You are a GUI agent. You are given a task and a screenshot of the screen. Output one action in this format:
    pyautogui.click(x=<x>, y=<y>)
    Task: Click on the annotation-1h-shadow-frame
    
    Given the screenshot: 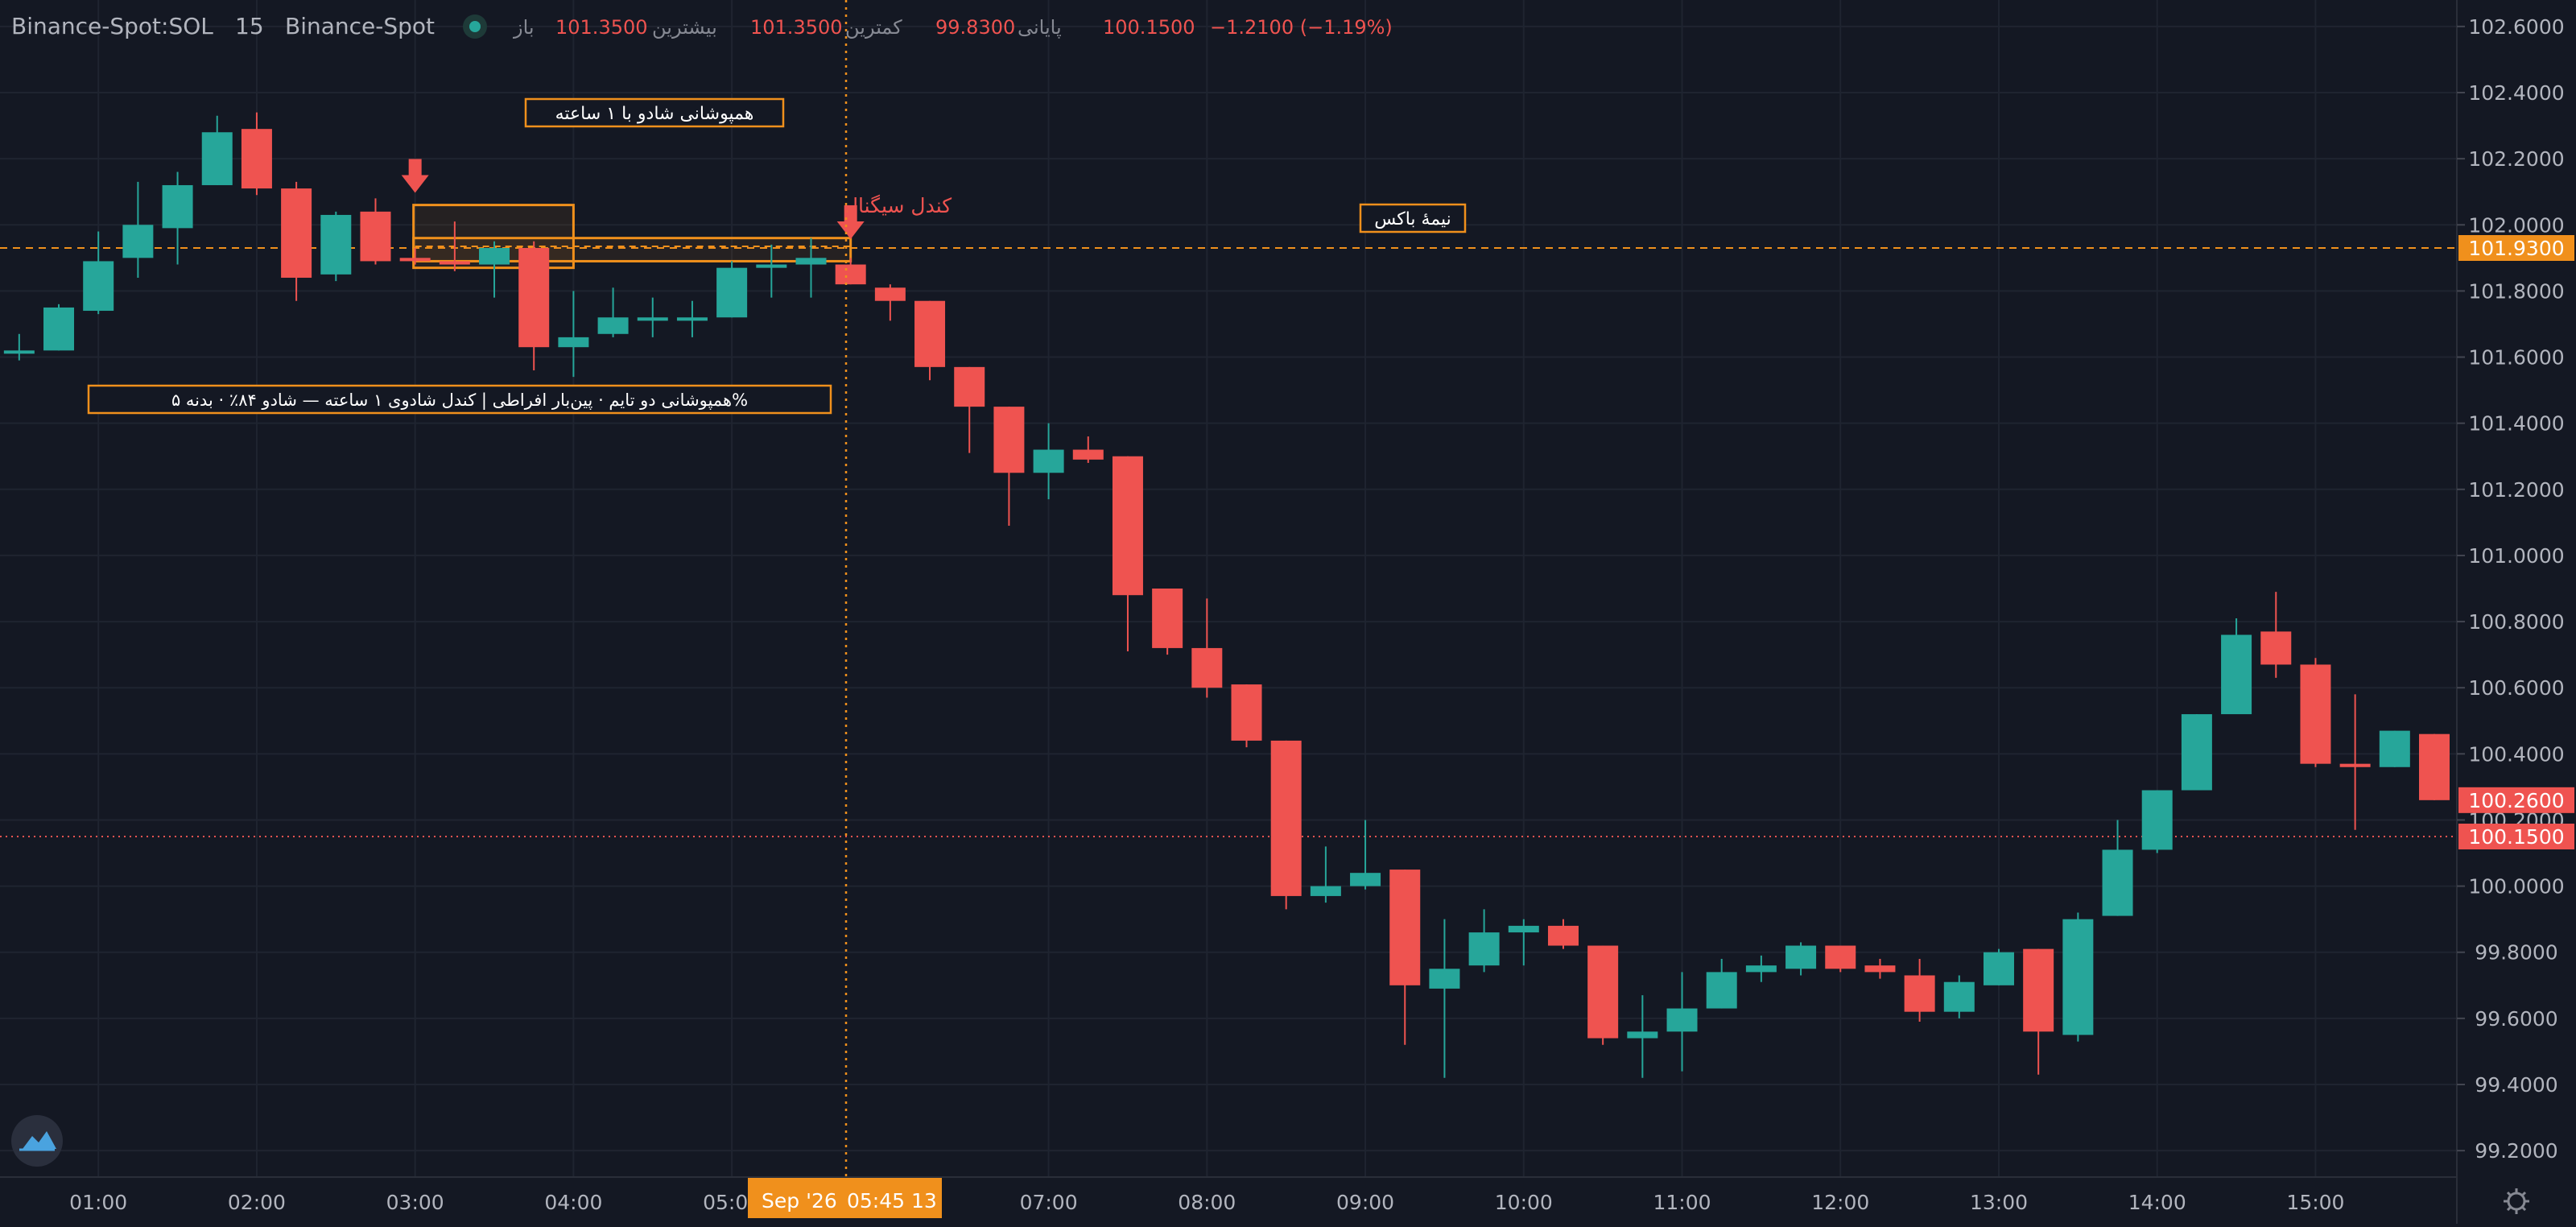 What is the action you would take?
    pyautogui.click(x=654, y=112)
    